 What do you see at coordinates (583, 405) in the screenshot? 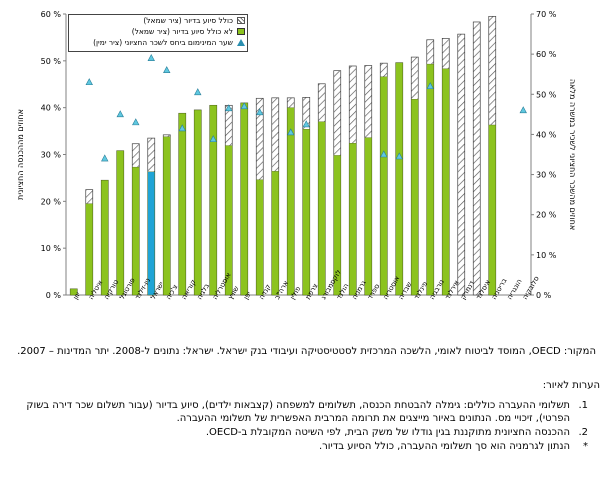
I see `note-marker: 1.` at bounding box center [583, 405].